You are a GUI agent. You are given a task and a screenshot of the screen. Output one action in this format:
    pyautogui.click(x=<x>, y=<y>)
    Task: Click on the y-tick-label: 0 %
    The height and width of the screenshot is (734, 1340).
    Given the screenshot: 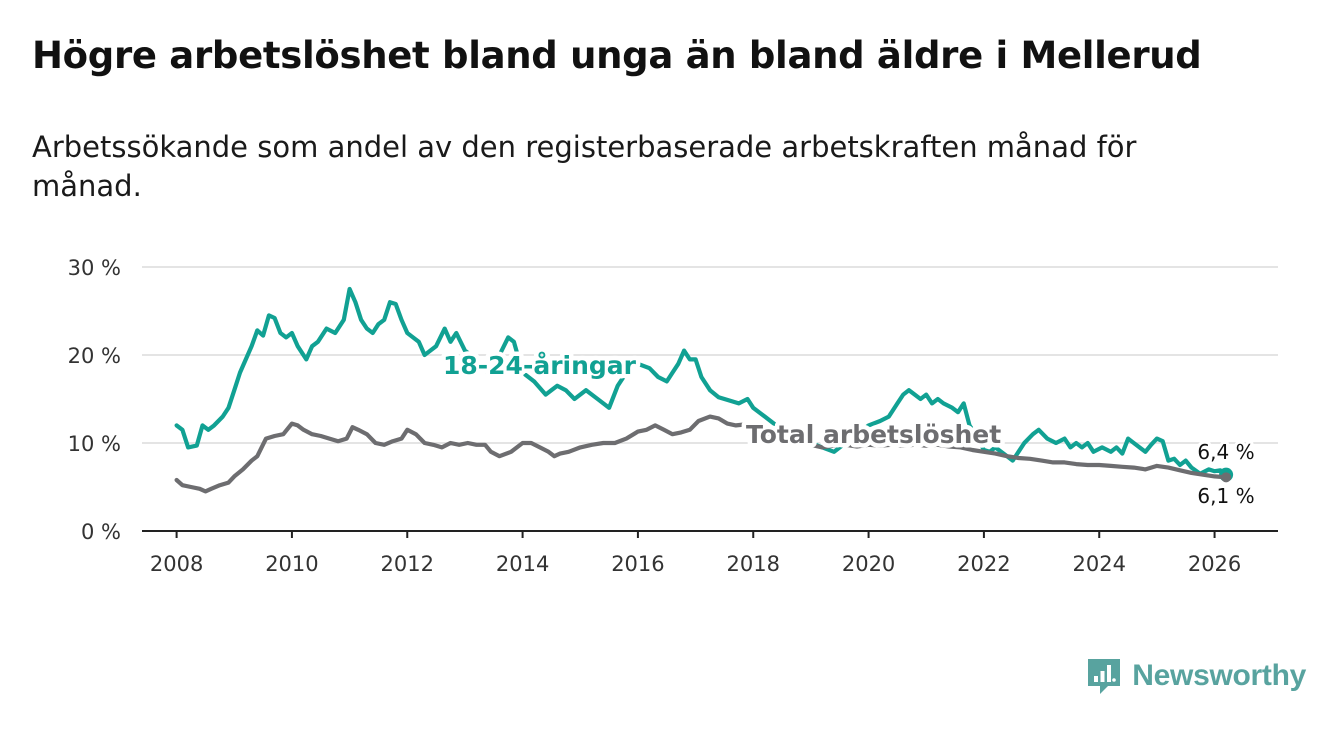 What is the action you would take?
    pyautogui.click(x=101, y=532)
    